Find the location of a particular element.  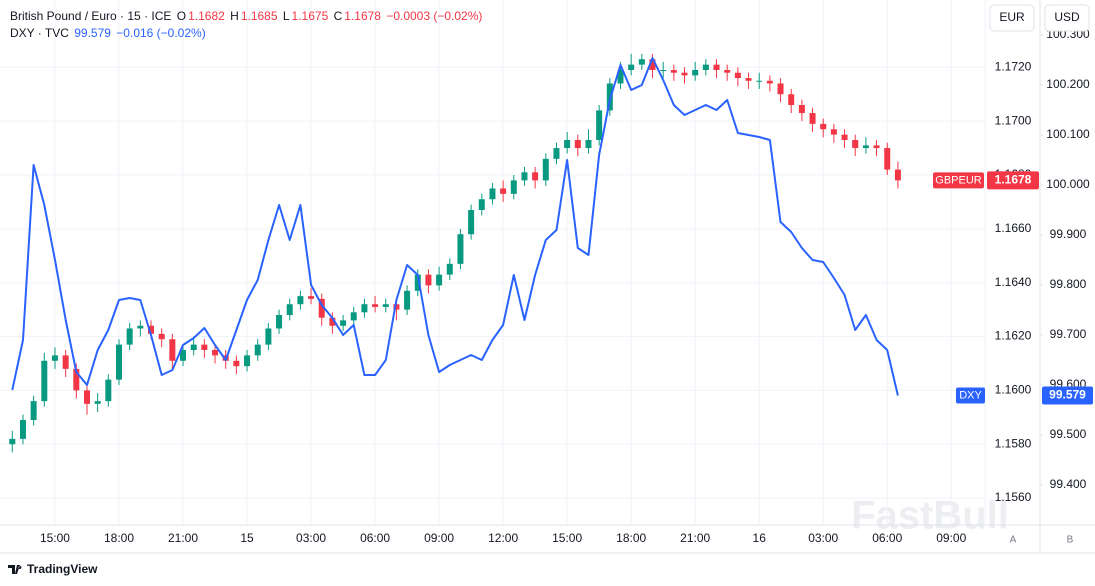

legend-compare: DXY · TVC 99.579 −0.016 (−0.02%) is located at coordinates (247, 33).